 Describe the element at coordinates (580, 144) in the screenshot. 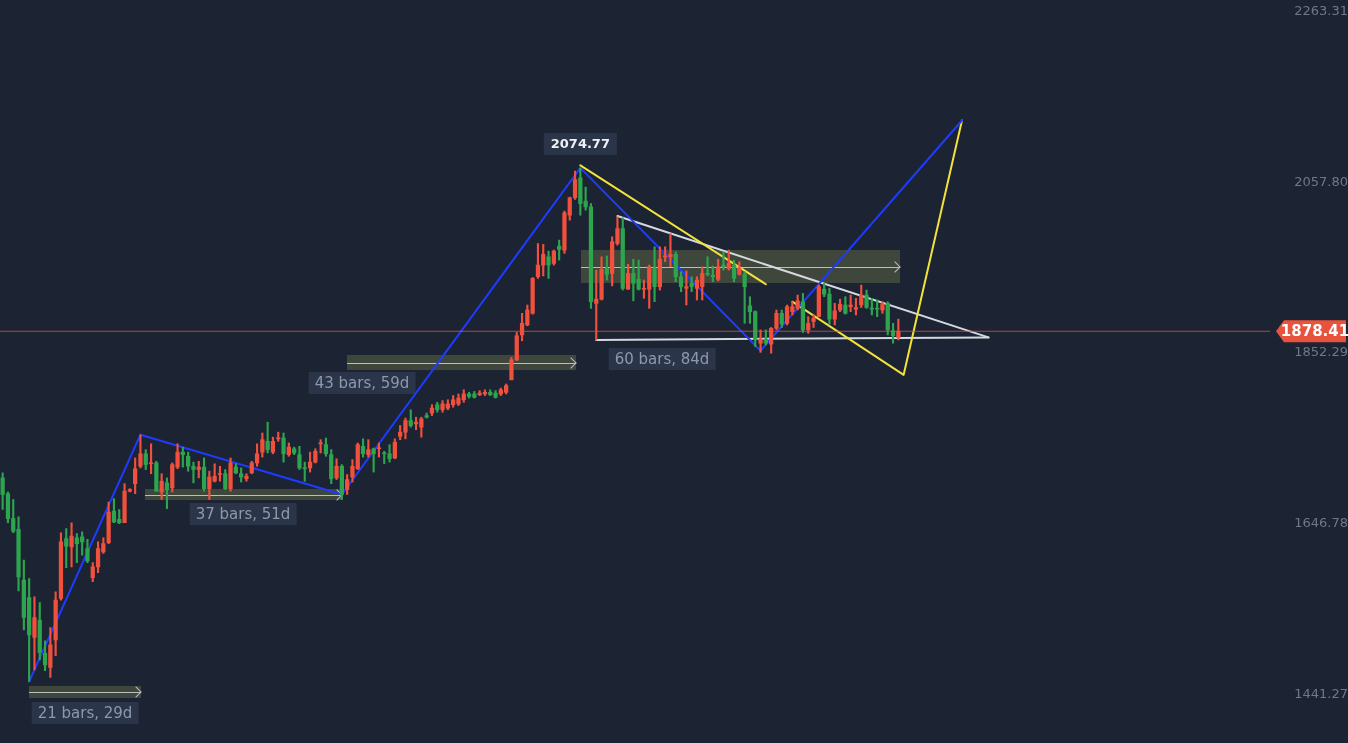

I see `annotation: 2074.77` at that location.